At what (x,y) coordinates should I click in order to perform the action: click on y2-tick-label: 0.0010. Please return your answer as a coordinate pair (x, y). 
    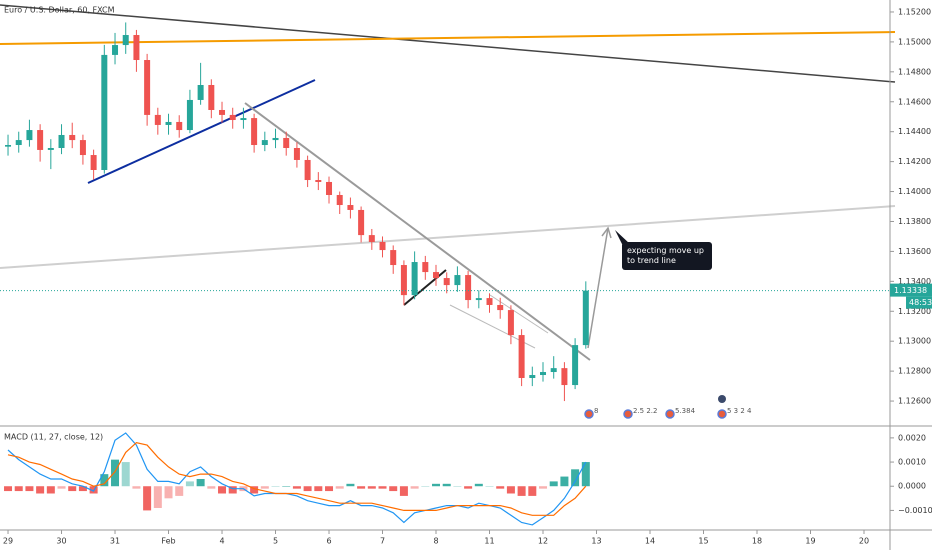
    Looking at the image, I should click on (912, 462).